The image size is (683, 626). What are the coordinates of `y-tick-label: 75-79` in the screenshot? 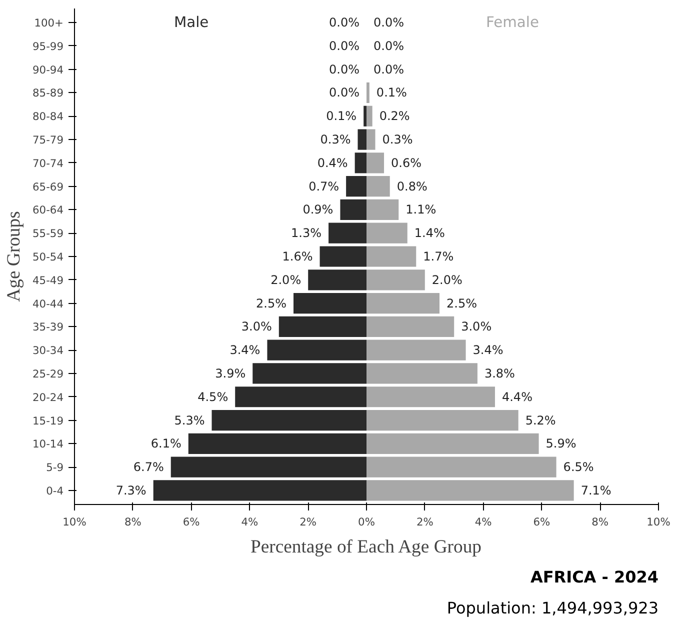 It's located at (48, 140).